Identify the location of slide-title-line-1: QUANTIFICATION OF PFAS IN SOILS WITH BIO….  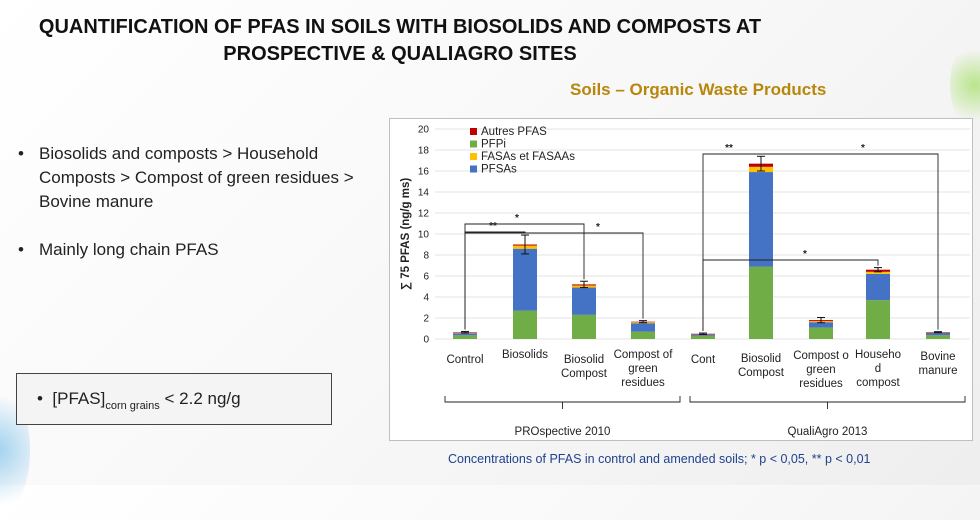
(400, 27).